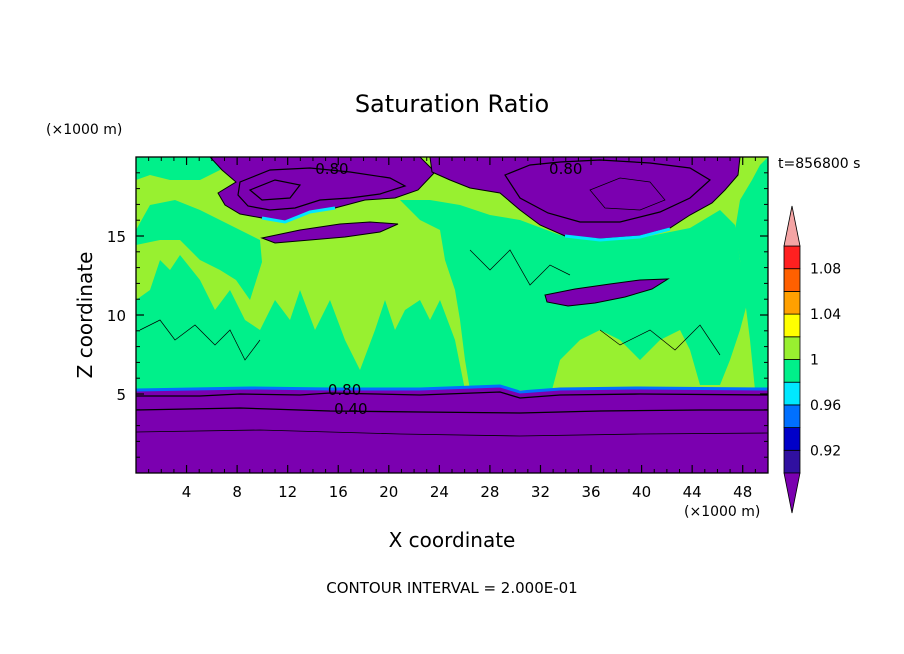 This screenshot has width=904, height=654. What do you see at coordinates (187, 492) in the screenshot?
I see `x-tick-label: 4` at bounding box center [187, 492].